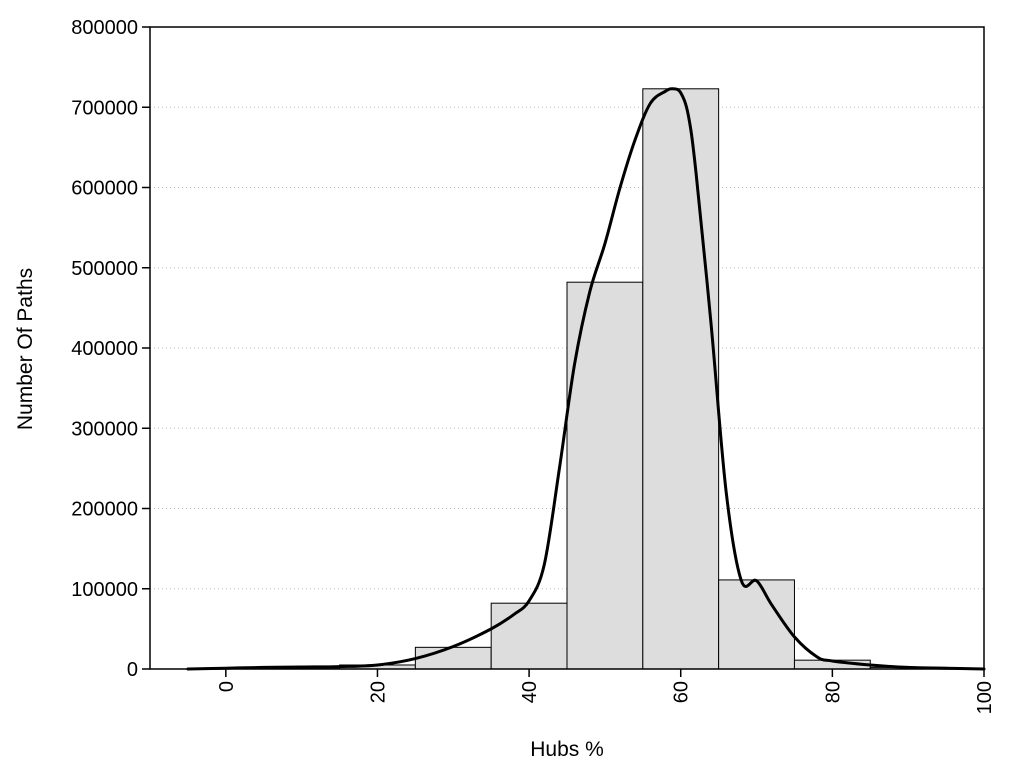 The height and width of the screenshot is (768, 1024). What do you see at coordinates (104, 28) in the screenshot?
I see `y-tick-label: 800000` at bounding box center [104, 28].